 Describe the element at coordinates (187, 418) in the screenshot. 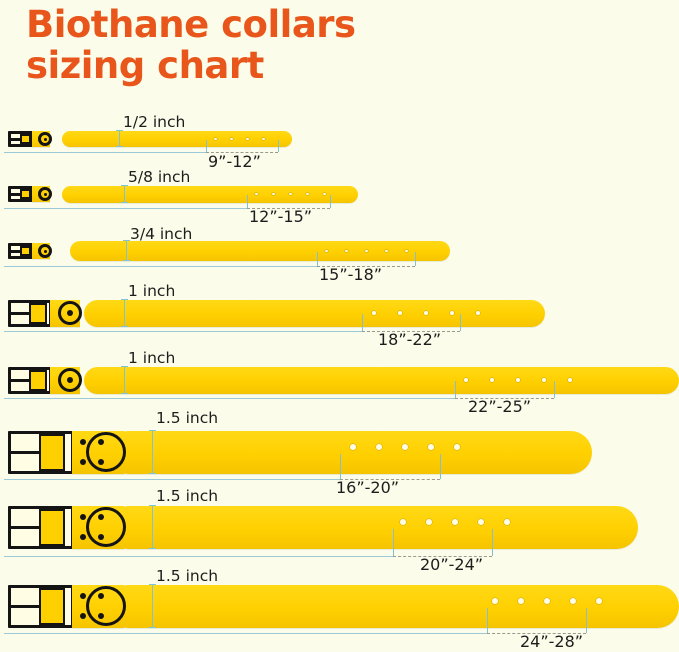

I see `width-label: 1.5 inch` at that location.